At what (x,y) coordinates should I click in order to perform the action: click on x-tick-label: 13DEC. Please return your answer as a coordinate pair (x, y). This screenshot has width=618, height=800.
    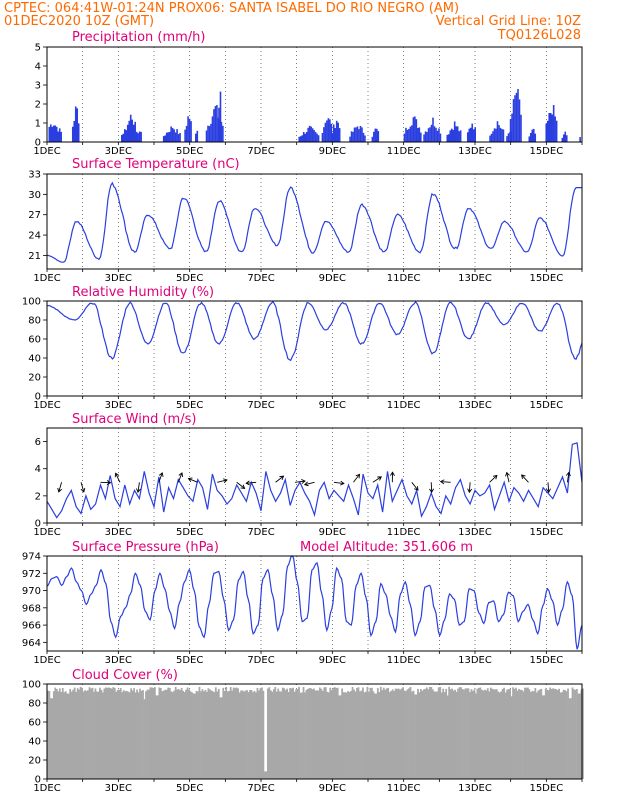
    Looking at the image, I should click on (475, 278).